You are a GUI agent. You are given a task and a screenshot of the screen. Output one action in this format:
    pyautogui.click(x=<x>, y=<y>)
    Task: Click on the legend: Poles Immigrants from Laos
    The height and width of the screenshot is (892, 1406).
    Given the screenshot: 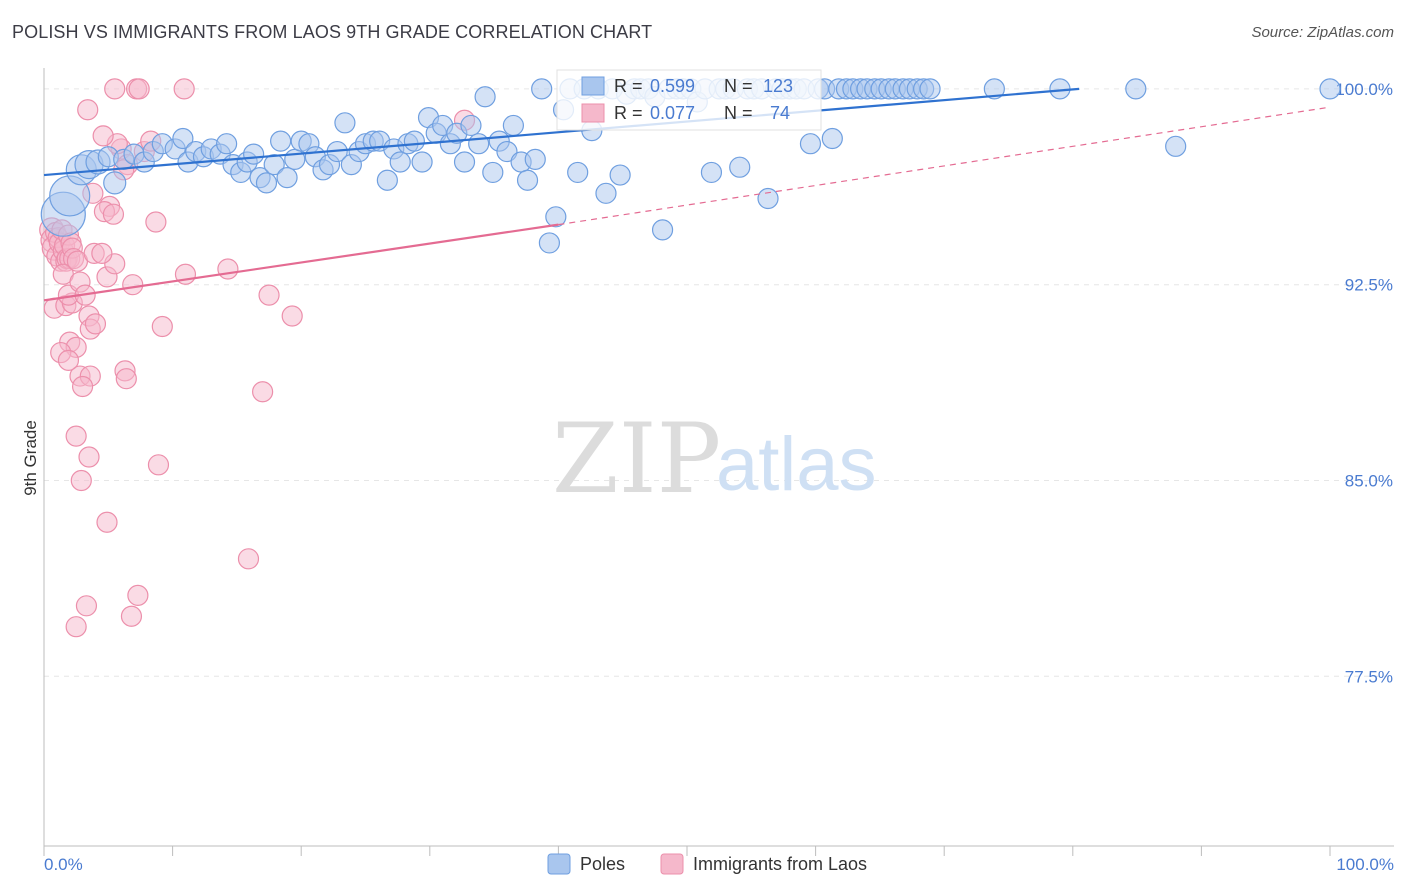 What is the action you would take?
    pyautogui.click(x=707, y=864)
    